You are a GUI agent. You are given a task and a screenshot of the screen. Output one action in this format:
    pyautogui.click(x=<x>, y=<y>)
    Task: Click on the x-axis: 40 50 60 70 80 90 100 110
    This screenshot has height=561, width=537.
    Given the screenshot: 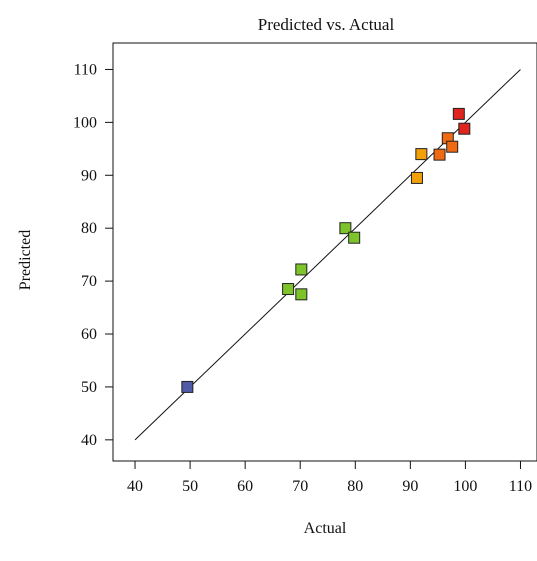 What is the action you would take?
    pyautogui.click(x=329, y=478)
    